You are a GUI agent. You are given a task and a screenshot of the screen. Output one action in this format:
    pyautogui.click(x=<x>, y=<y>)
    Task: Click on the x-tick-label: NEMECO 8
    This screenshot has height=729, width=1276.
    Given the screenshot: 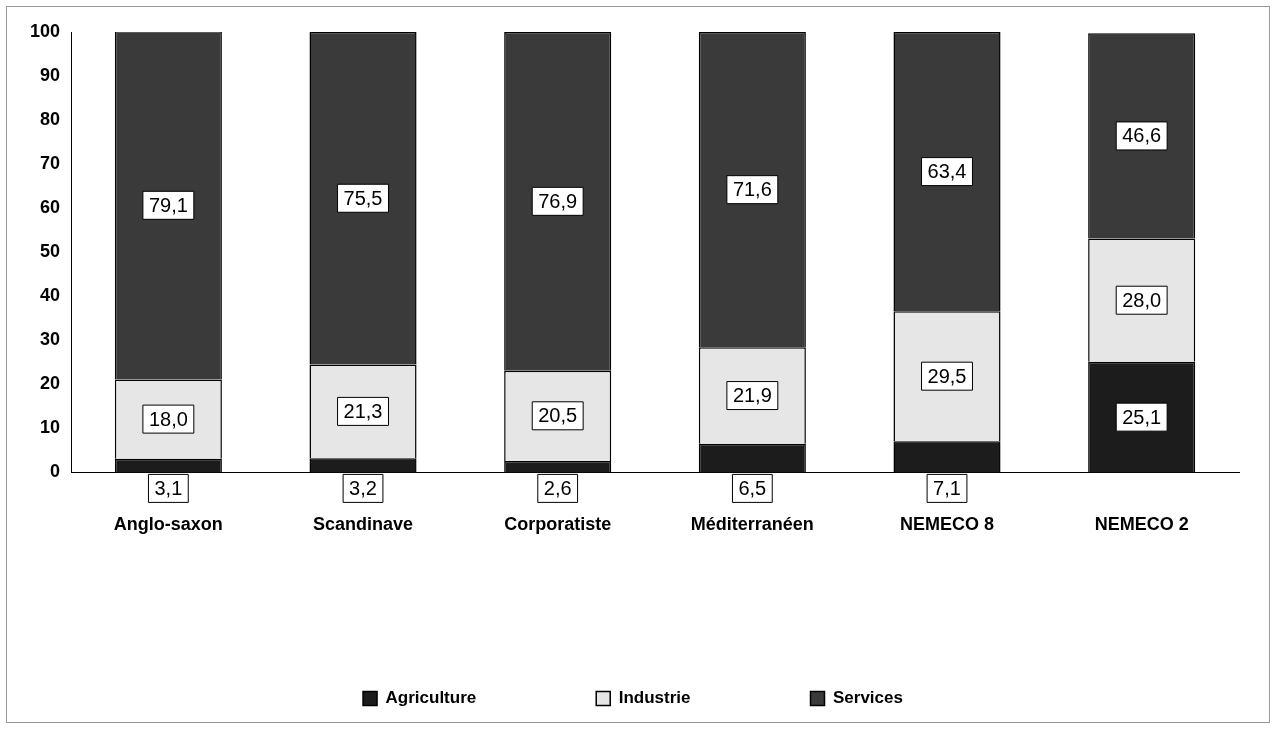 What is the action you would take?
    pyautogui.click(x=947, y=524)
    